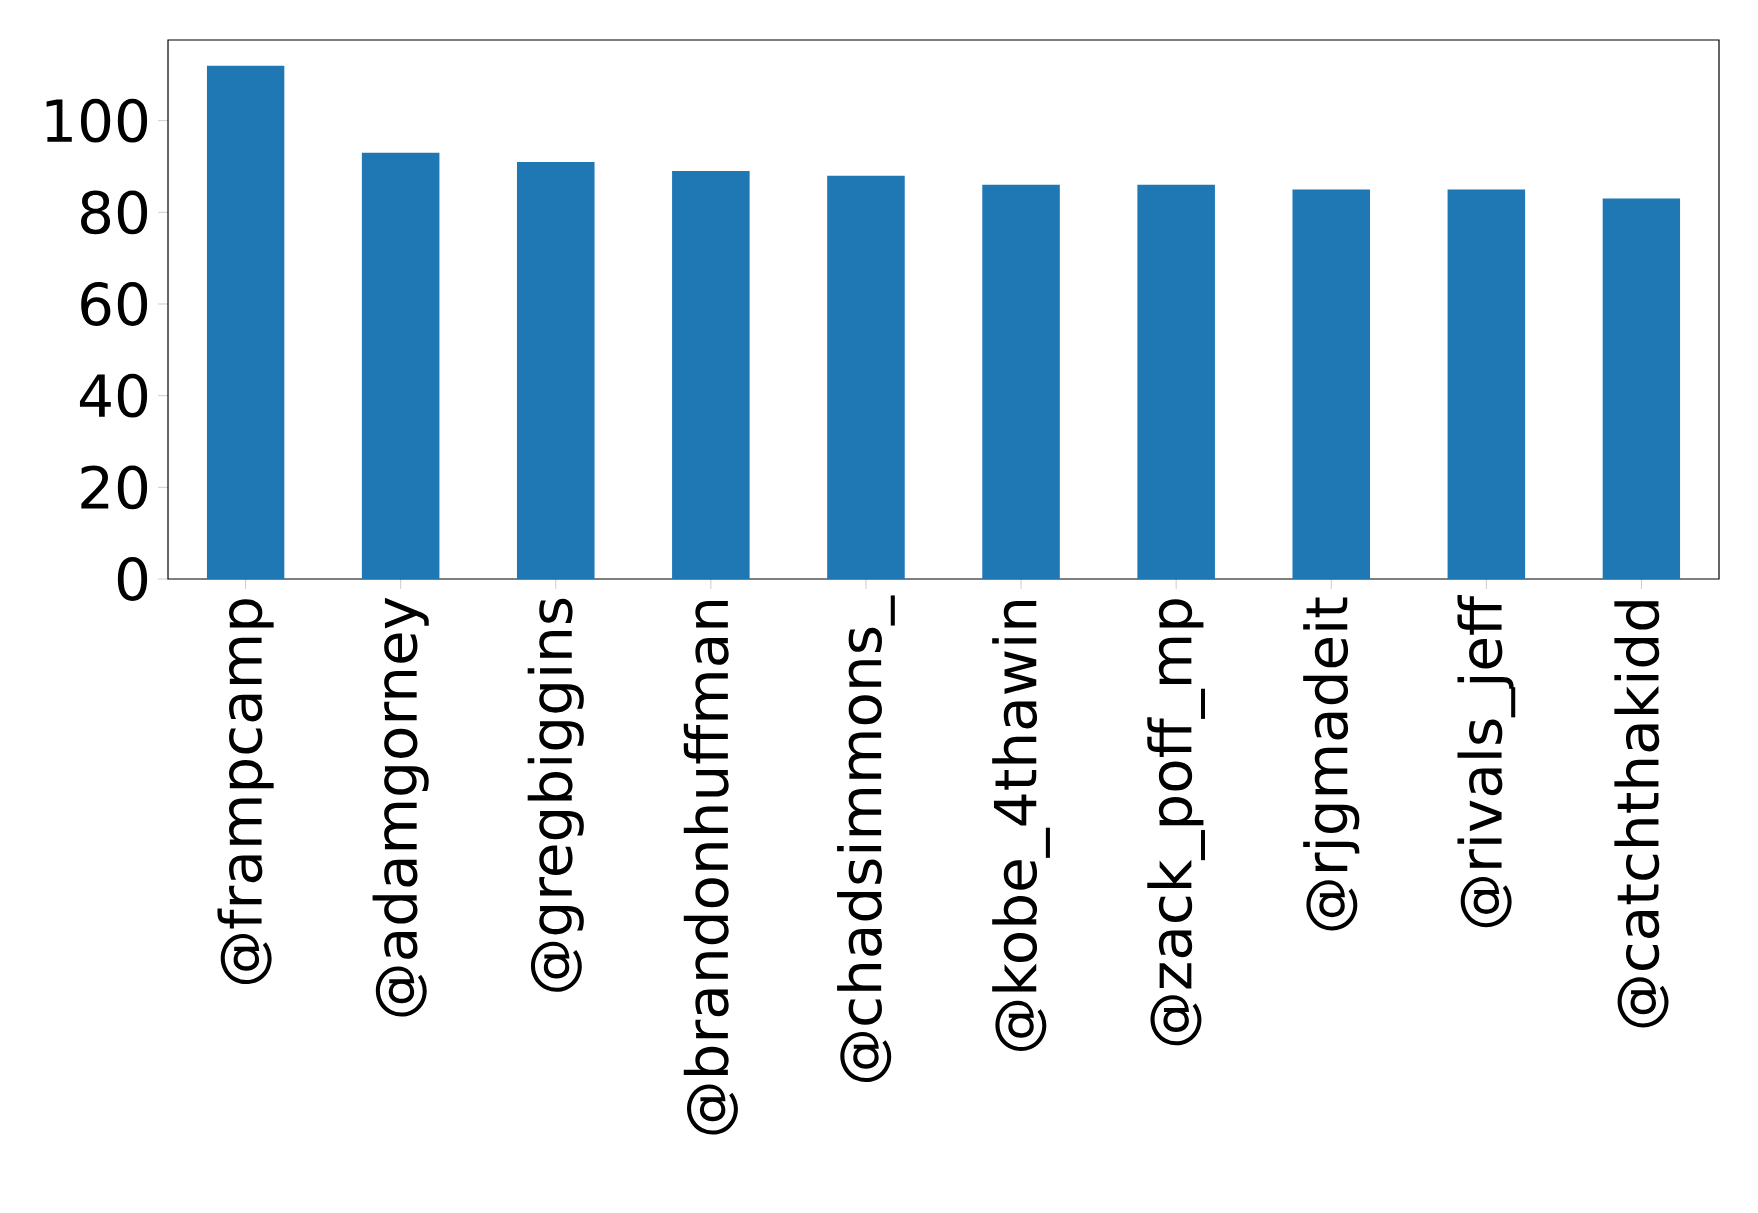 This screenshot has width=1758, height=1213. Describe the element at coordinates (114, 212) in the screenshot. I see `y-tick-label: 80` at that location.